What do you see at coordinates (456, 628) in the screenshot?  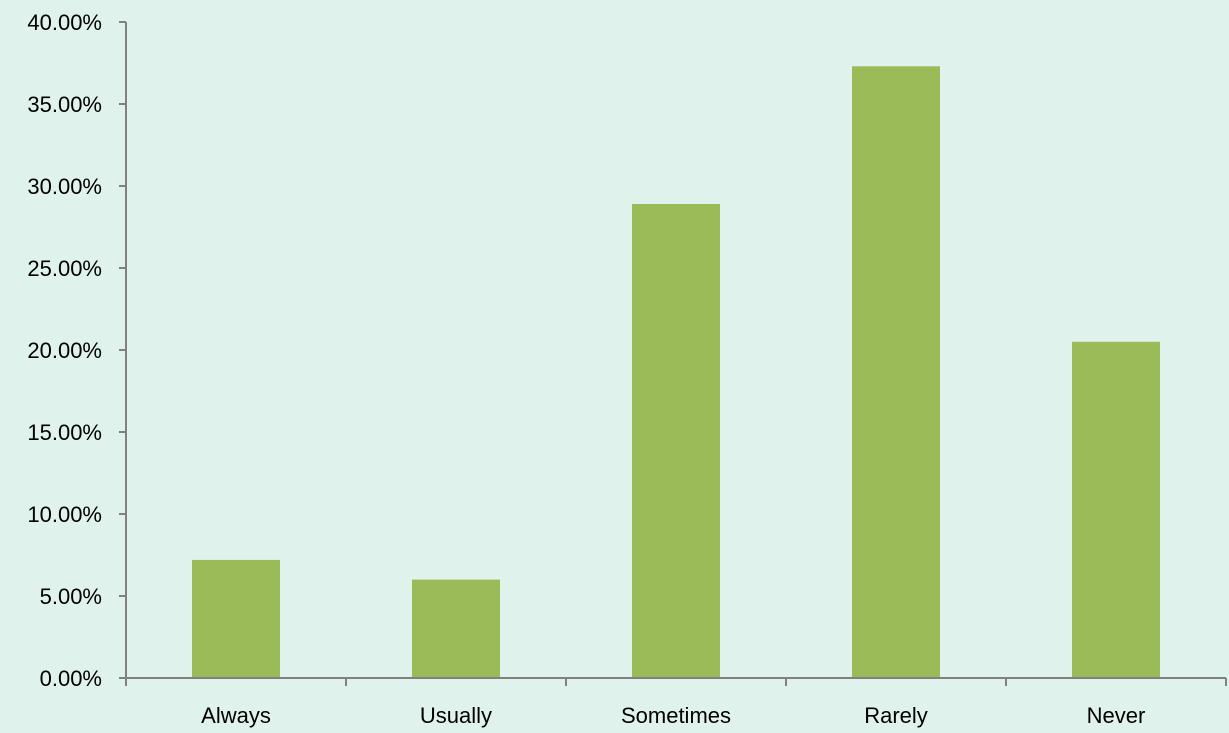 I see `bar-usually` at bounding box center [456, 628].